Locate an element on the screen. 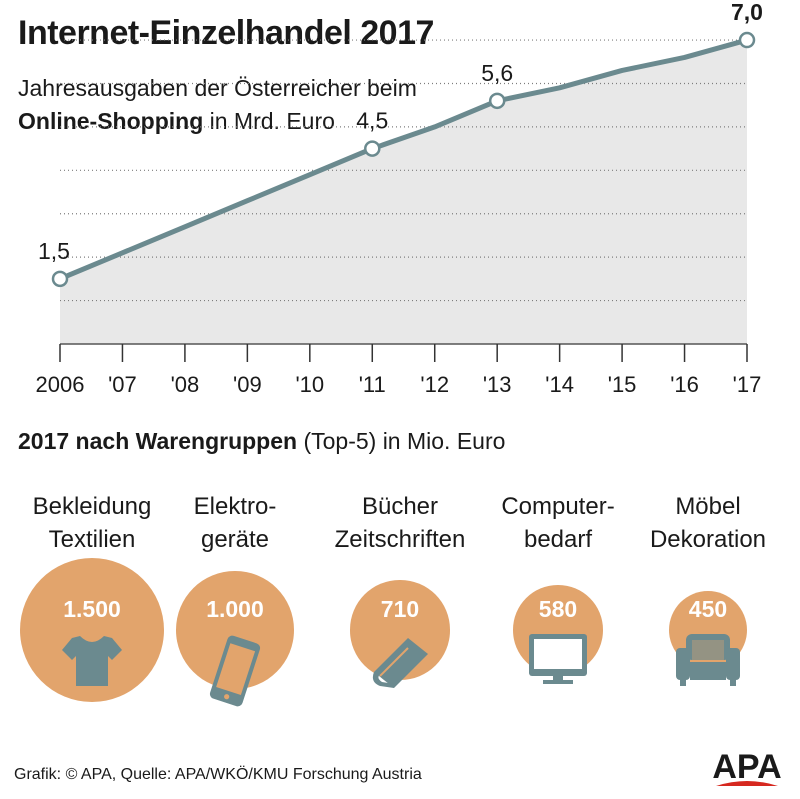 This screenshot has width=800, height=799. data-label: 5,6 is located at coordinates (497, 73).